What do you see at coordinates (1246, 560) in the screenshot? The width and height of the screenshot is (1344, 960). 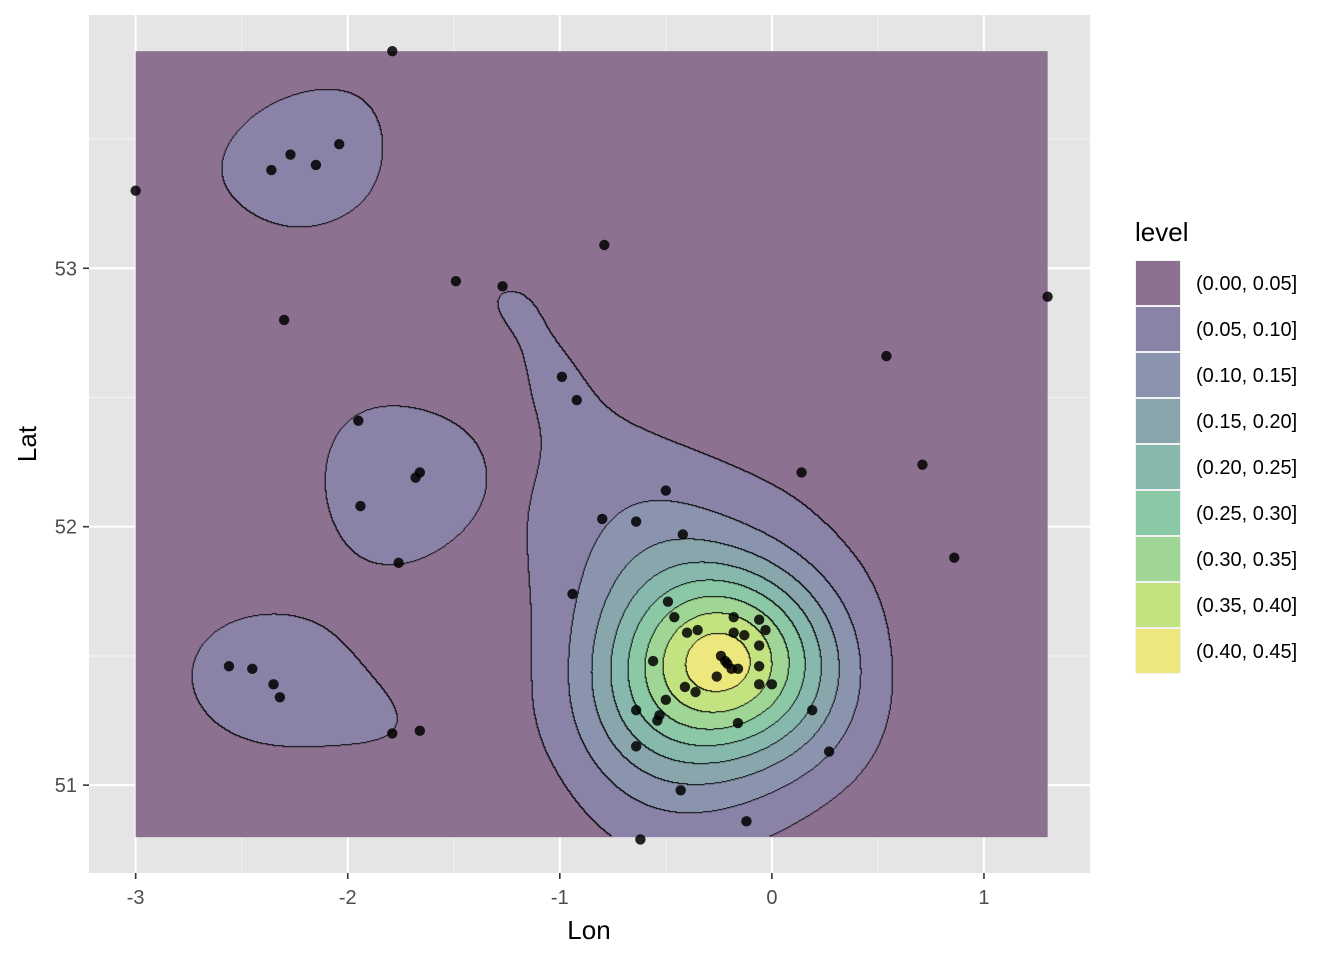 I see `legend-entry-label: (0.30, 0.35]` at bounding box center [1246, 560].